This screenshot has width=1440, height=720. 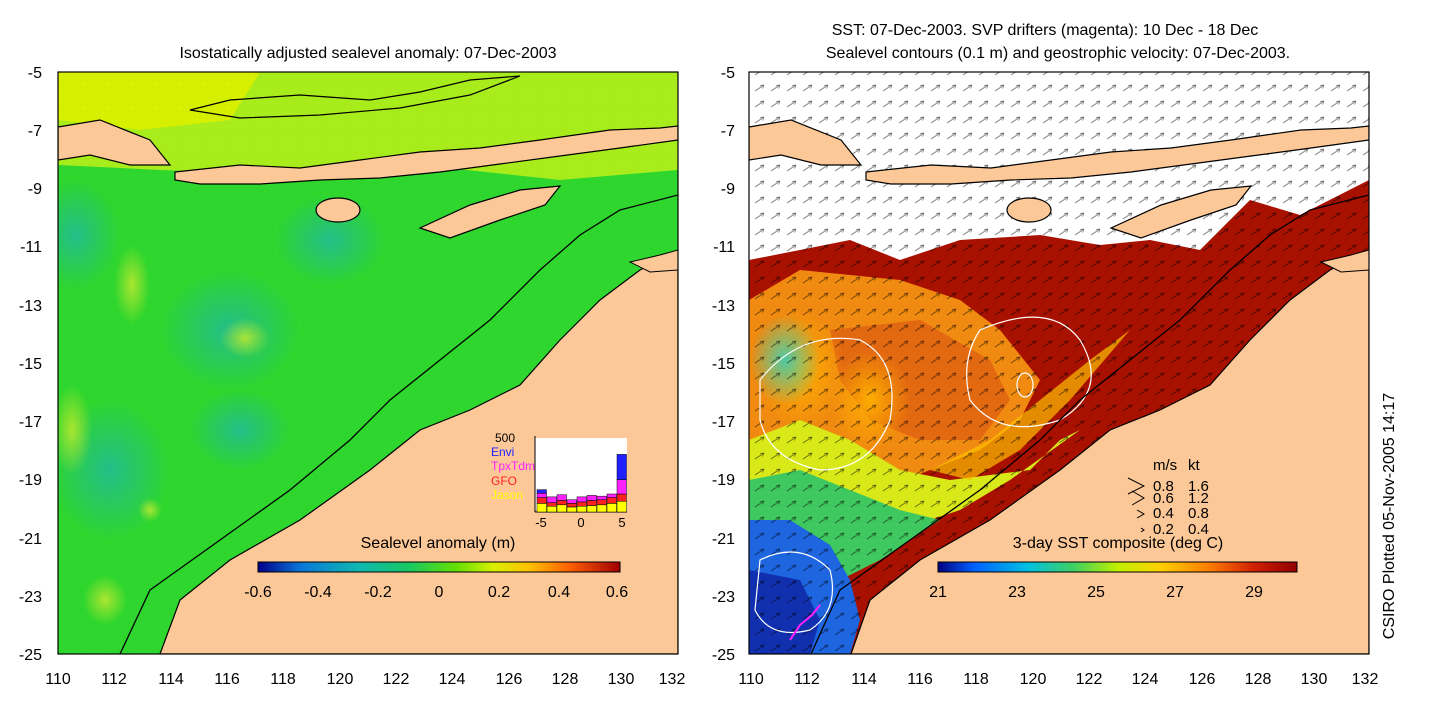 I want to click on lesser-sunda-islands, so click(x=426, y=155).